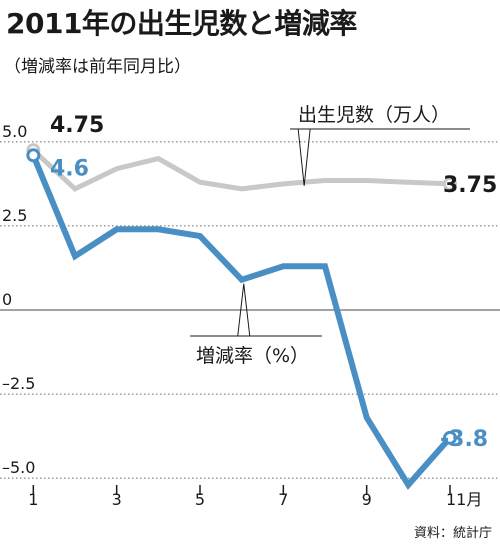  I want to click on x-tick-label: 3, so click(117, 499).